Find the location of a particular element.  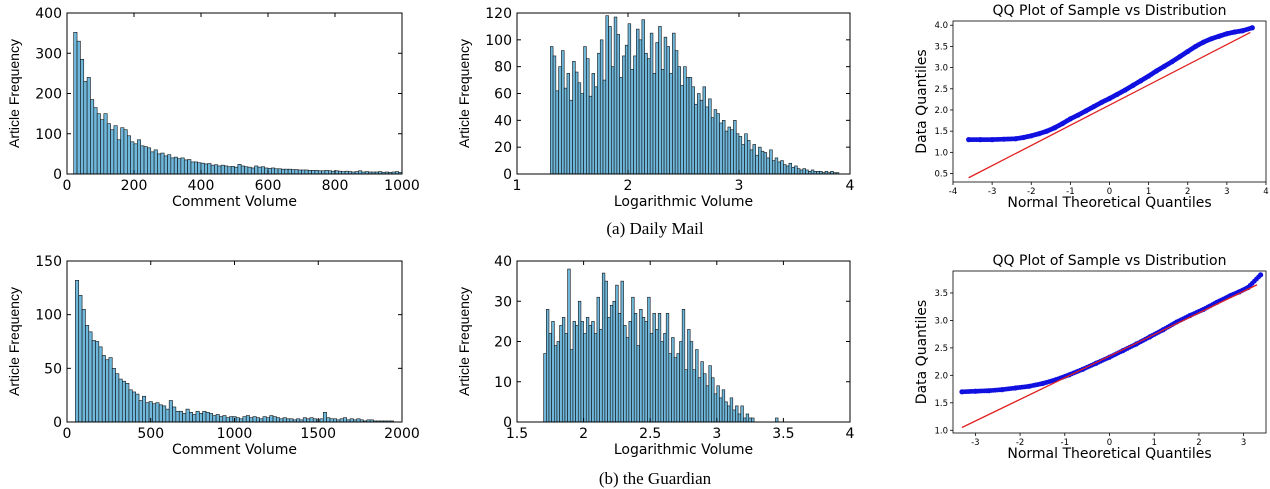

y-tick-label: 2.0 is located at coordinates (941, 376).